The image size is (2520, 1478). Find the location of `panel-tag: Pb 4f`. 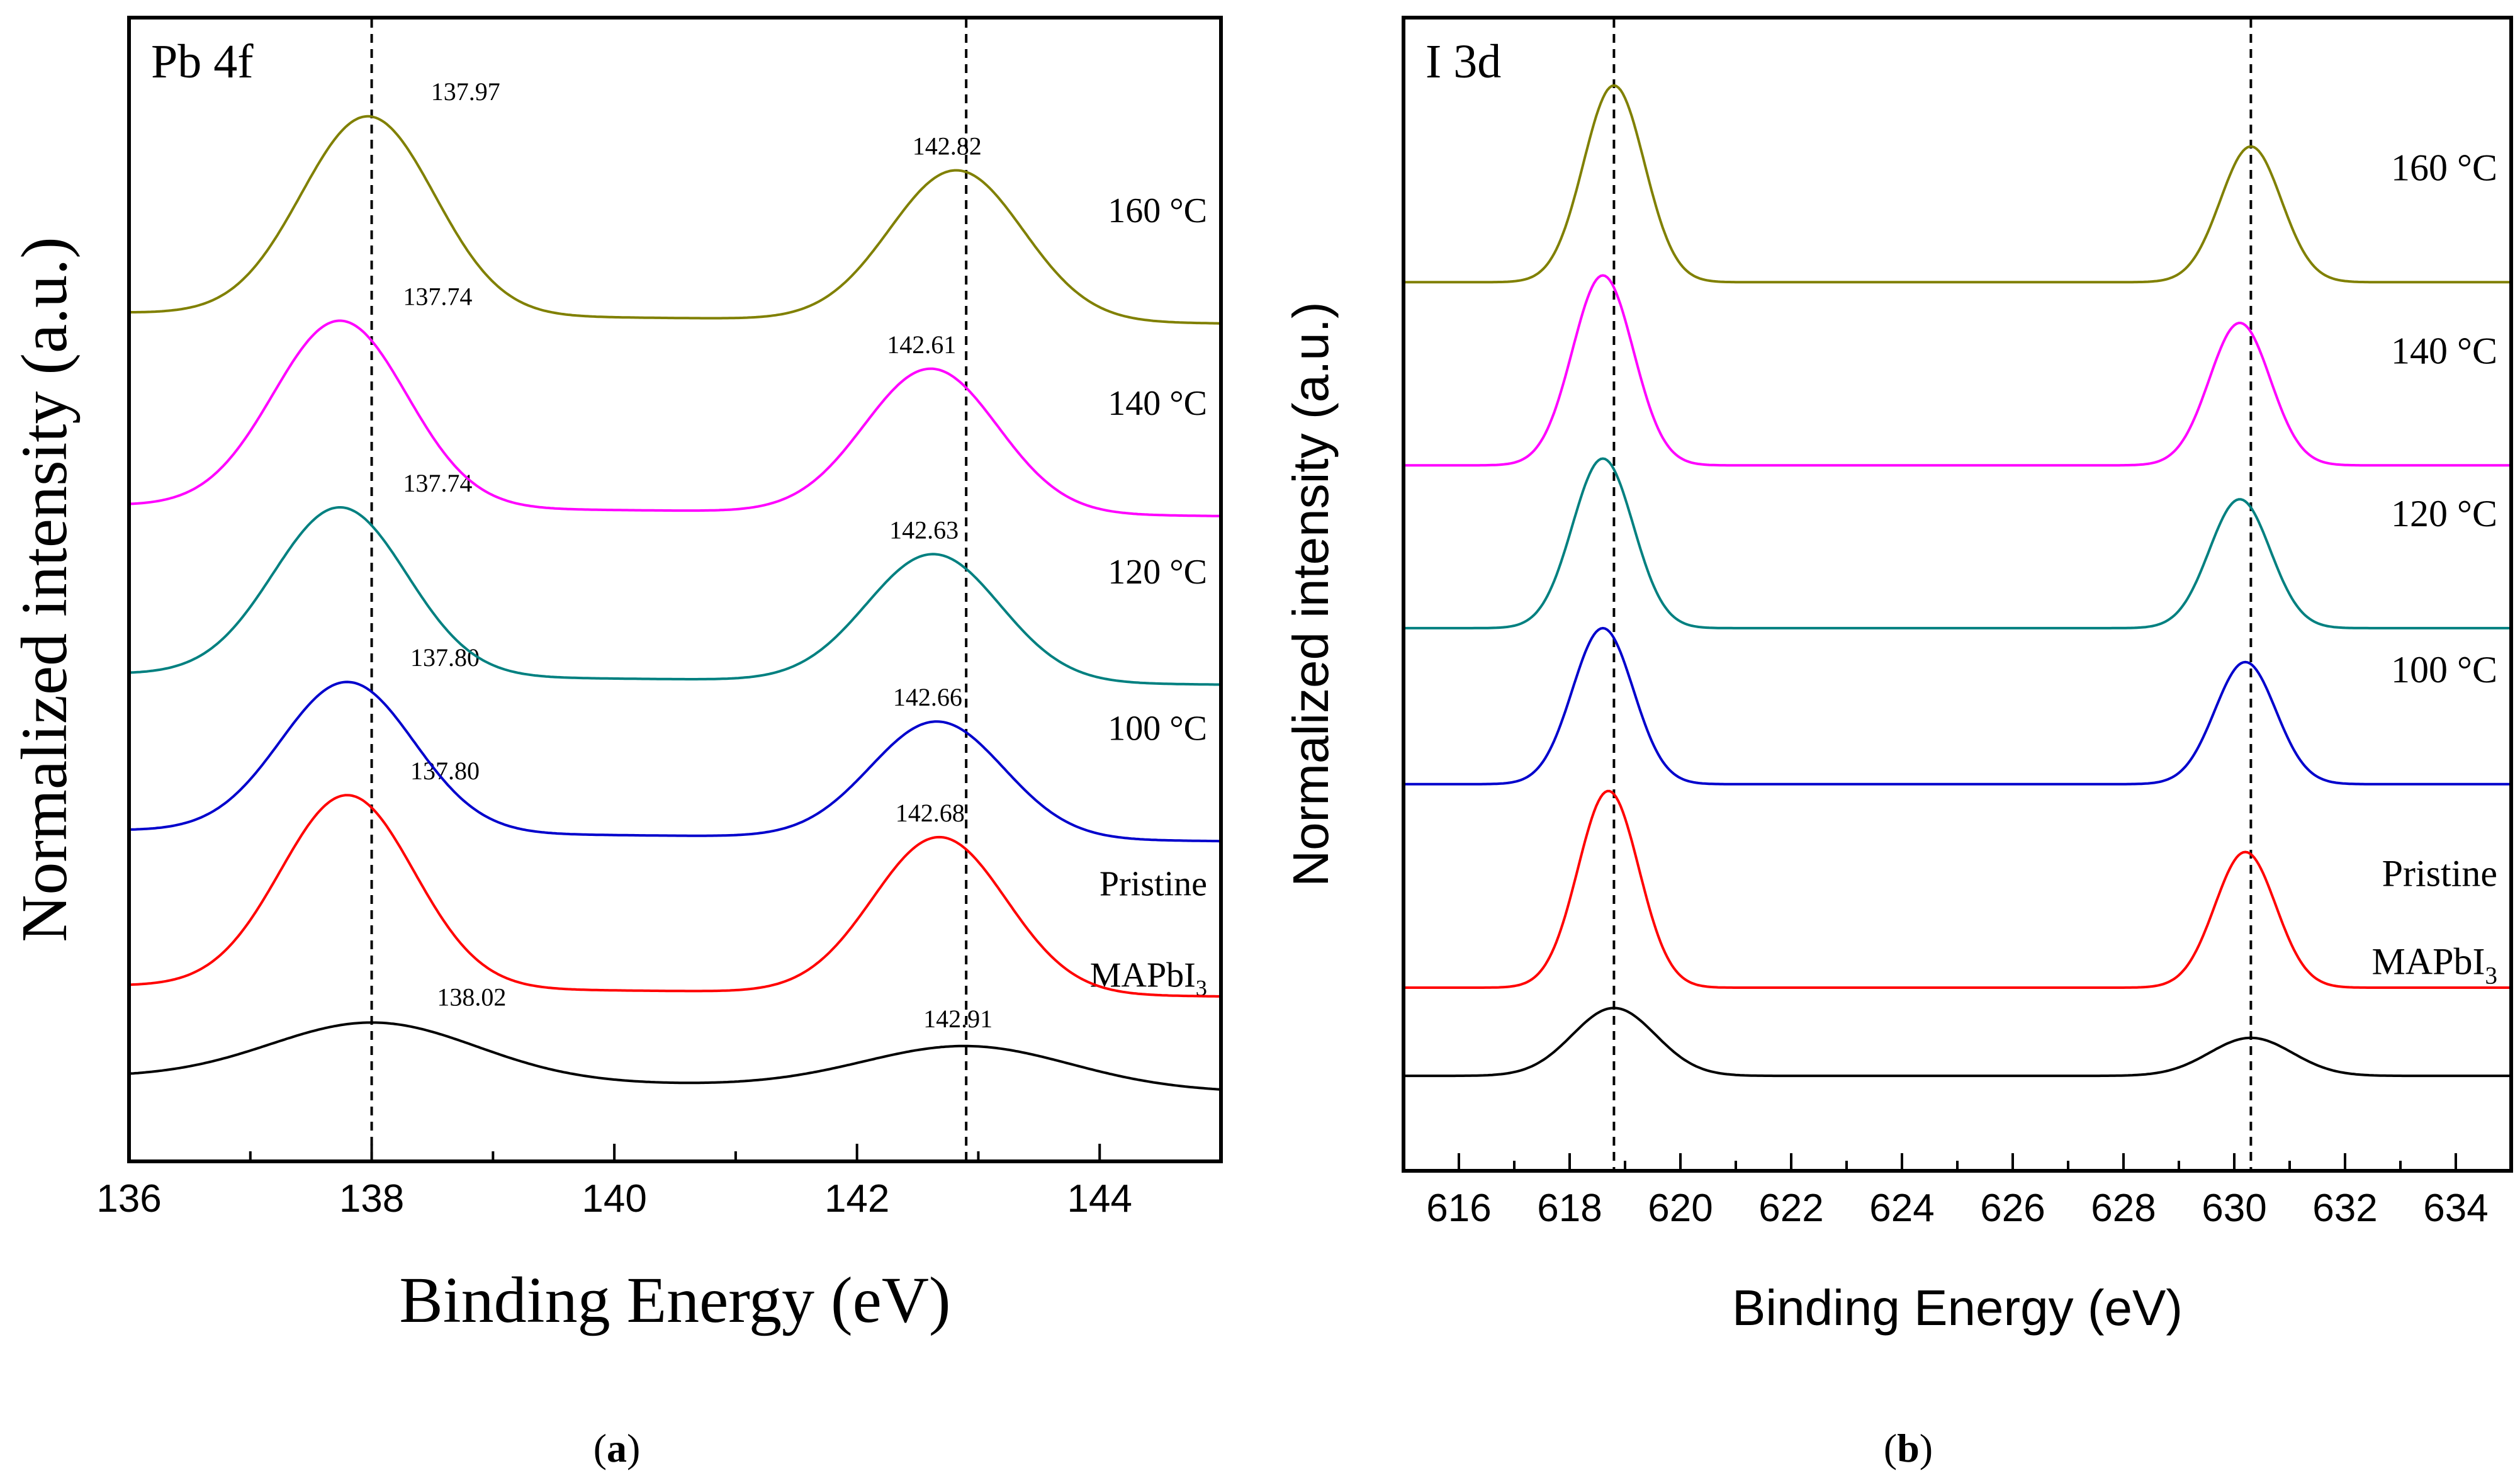

panel-tag: Pb 4f is located at coordinates (202, 61).